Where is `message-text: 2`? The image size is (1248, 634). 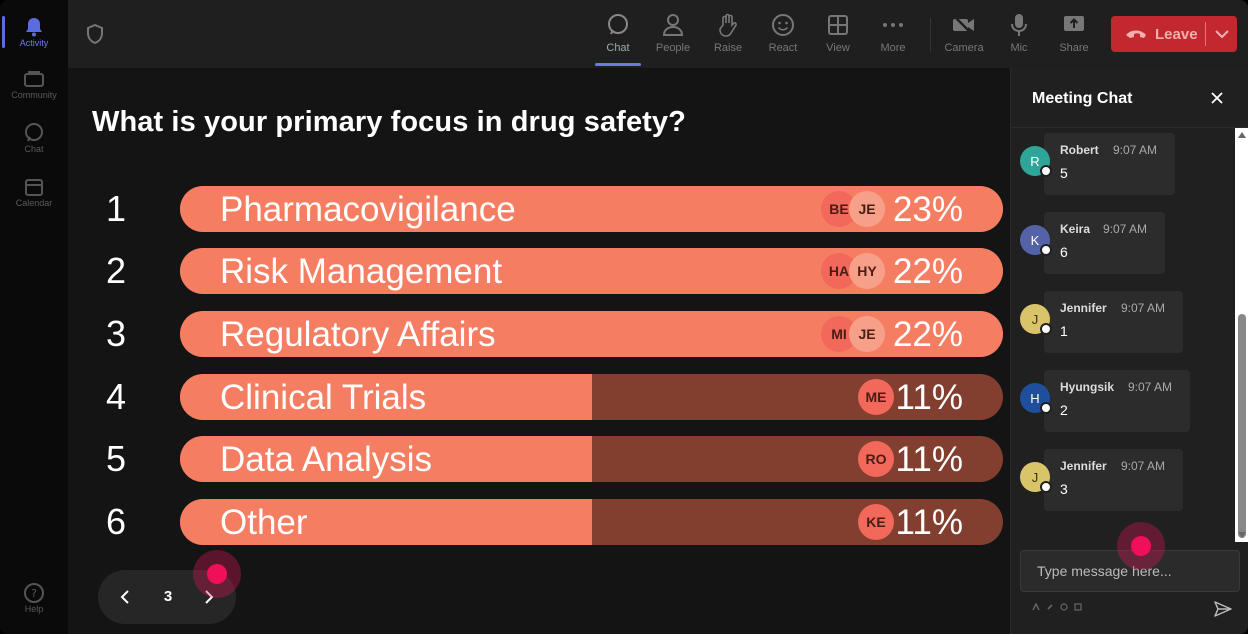
message-text: 2 is located at coordinates (1064, 410).